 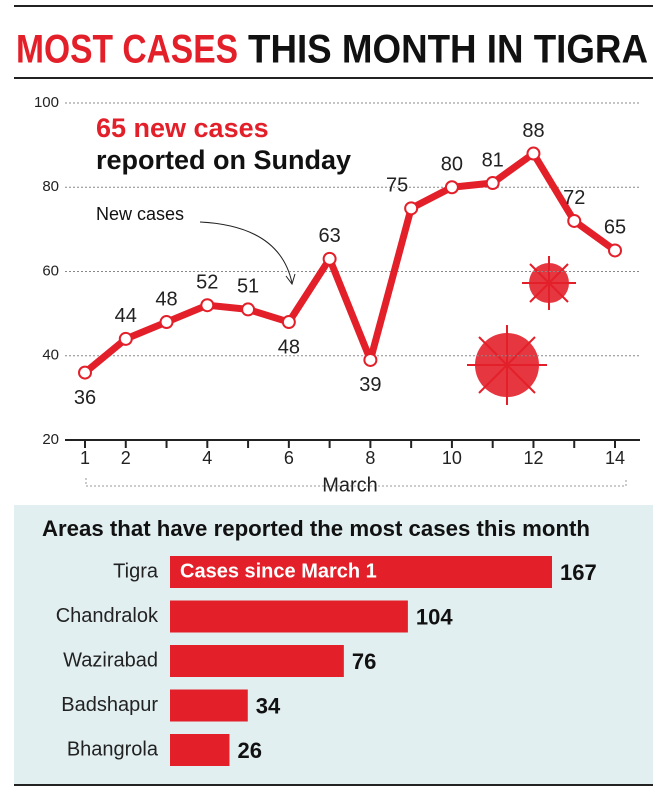 What do you see at coordinates (452, 165) in the screenshot?
I see `data-label: 80` at bounding box center [452, 165].